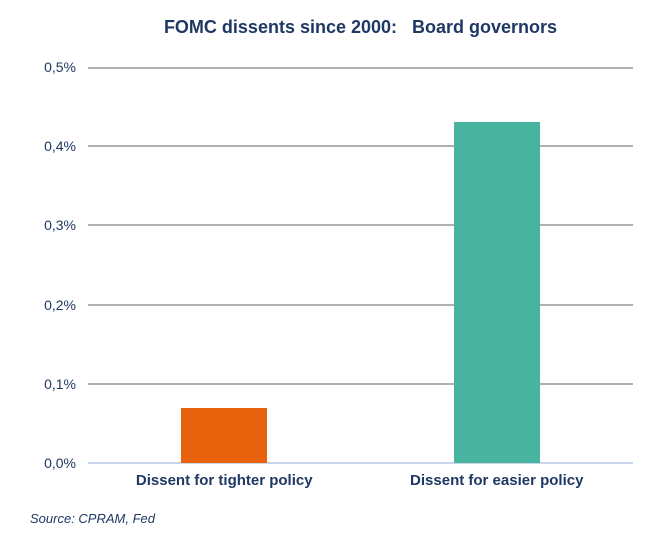 This screenshot has height=543, width=668. What do you see at coordinates (224, 480) in the screenshot?
I see `x-category-label: Dissent for tighter policy` at bounding box center [224, 480].